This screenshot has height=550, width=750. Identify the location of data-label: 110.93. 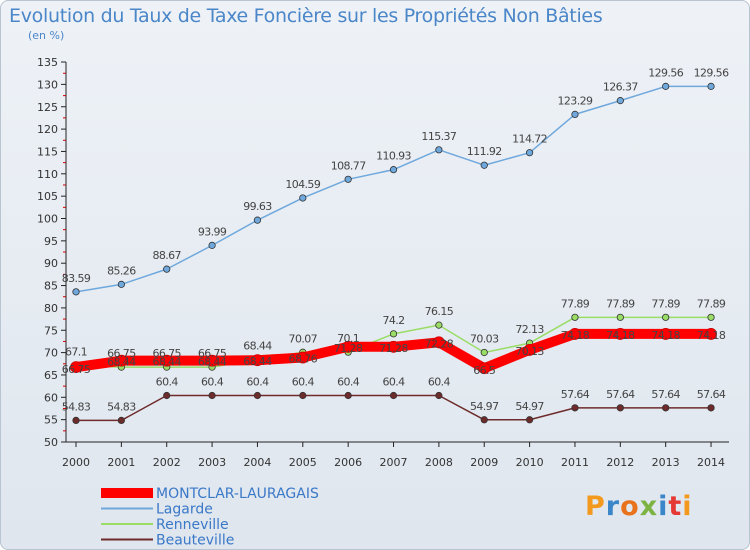
(393, 156).